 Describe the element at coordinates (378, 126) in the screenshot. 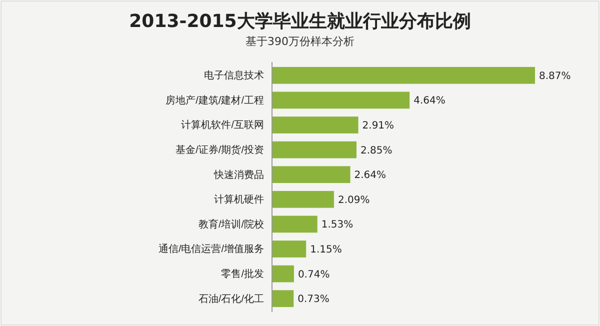

I see `data-label: 2.91%` at that location.